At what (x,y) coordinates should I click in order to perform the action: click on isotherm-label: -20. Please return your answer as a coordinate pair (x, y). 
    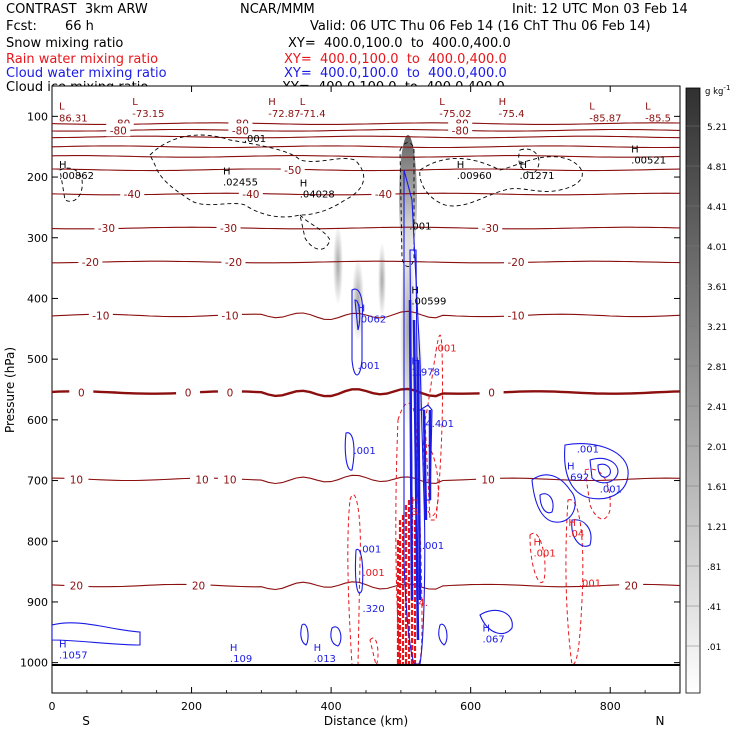
    Looking at the image, I should click on (233, 263).